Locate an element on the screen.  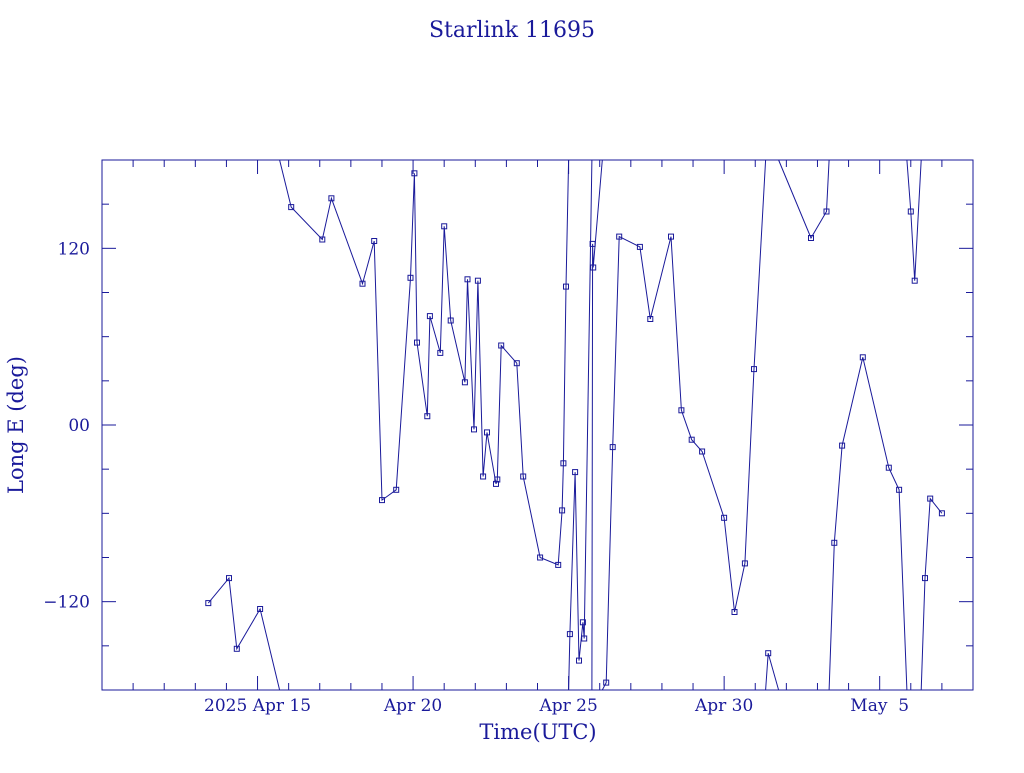
x-tick-label: Apr 30 is located at coordinates (723, 706).